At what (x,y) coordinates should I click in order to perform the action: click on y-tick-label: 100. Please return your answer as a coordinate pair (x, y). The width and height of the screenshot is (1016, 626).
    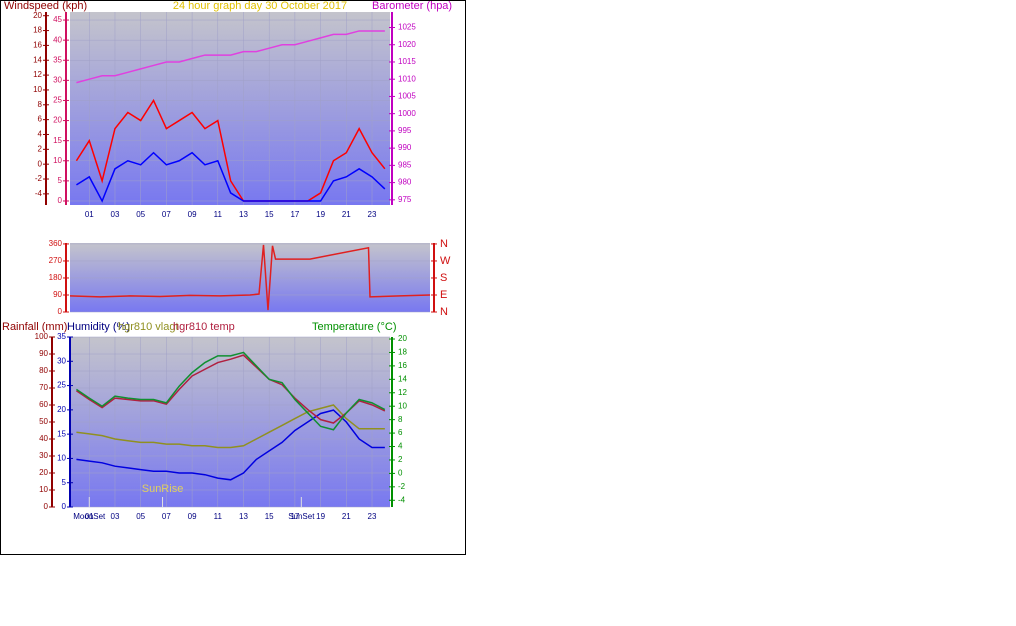
    Looking at the image, I should click on (42, 336).